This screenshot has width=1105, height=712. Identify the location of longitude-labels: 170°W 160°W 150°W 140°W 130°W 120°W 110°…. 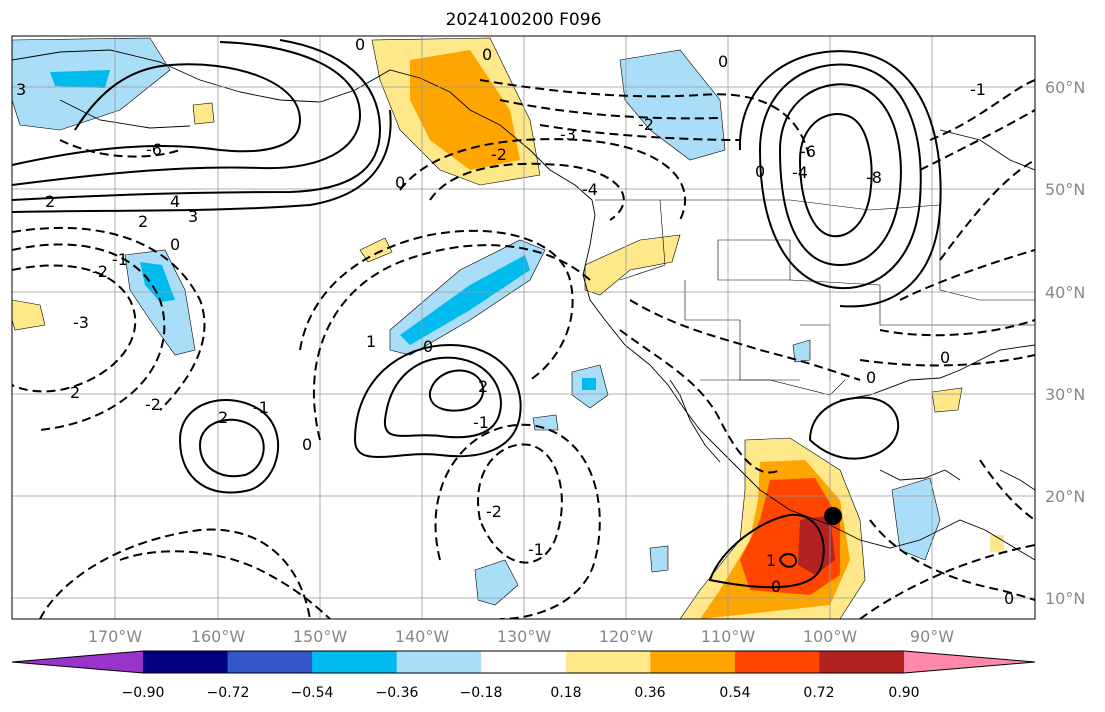
(521, 636).